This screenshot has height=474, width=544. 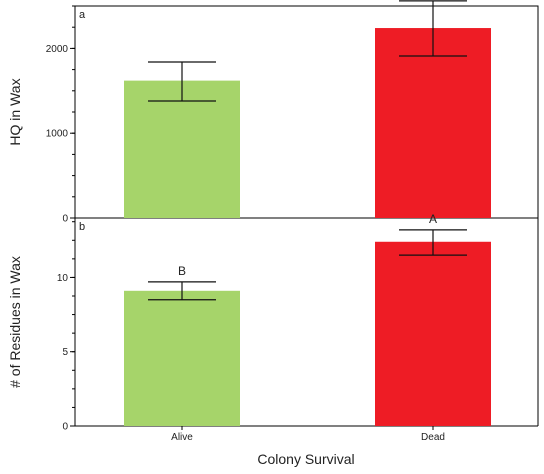 I want to click on panel-a-y-tick-label: 2000, so click(x=57, y=49).